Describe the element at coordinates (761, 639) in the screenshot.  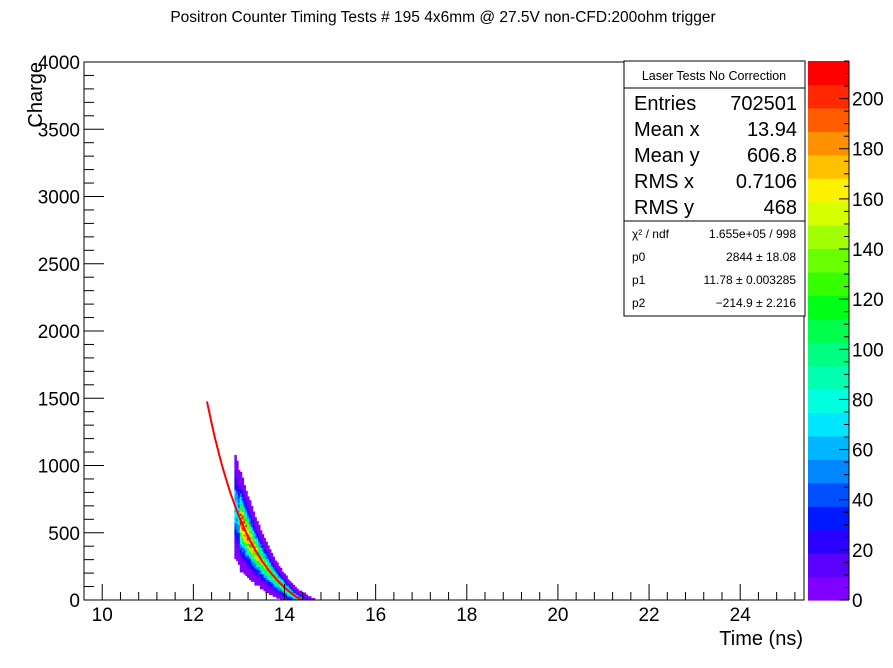
I see `x-axis-label: Time (ns)` at that location.